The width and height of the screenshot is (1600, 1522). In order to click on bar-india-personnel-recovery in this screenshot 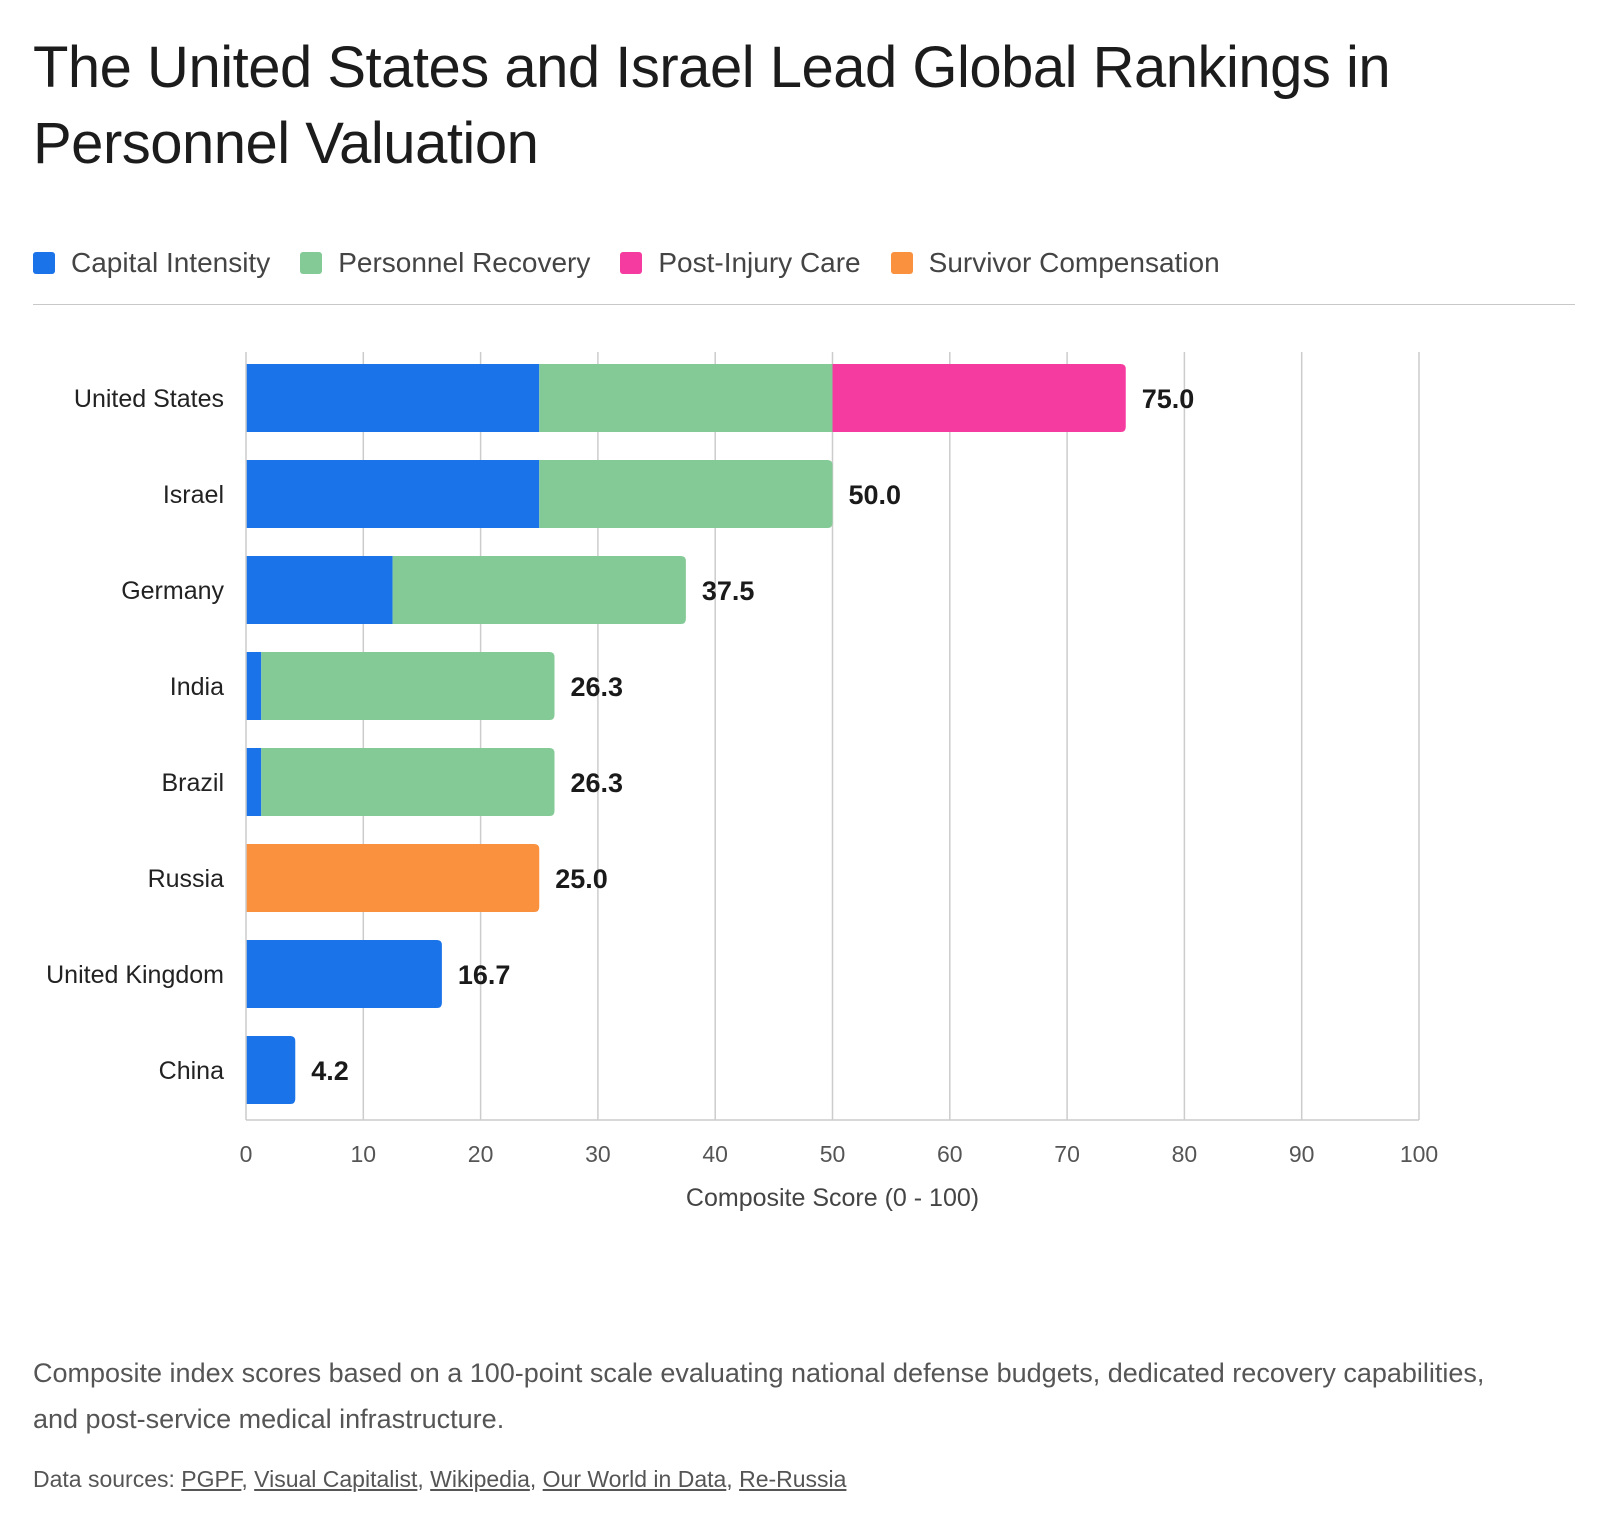, I will do `click(408, 686)`.